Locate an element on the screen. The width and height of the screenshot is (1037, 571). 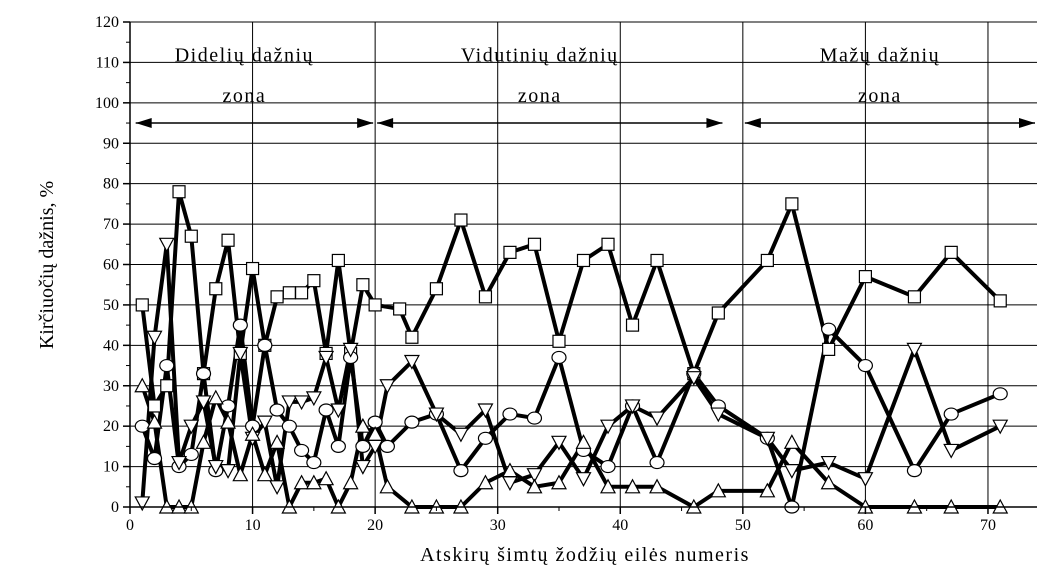
y-tick-label: 100 is located at coordinates (107, 103).